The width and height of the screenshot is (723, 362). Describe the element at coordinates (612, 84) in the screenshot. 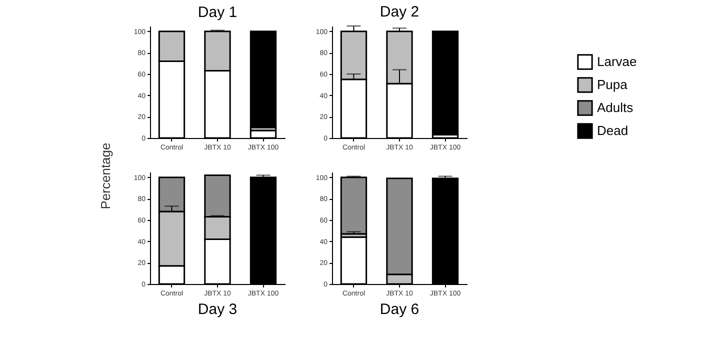

I see `legend-label: Pupa` at that location.